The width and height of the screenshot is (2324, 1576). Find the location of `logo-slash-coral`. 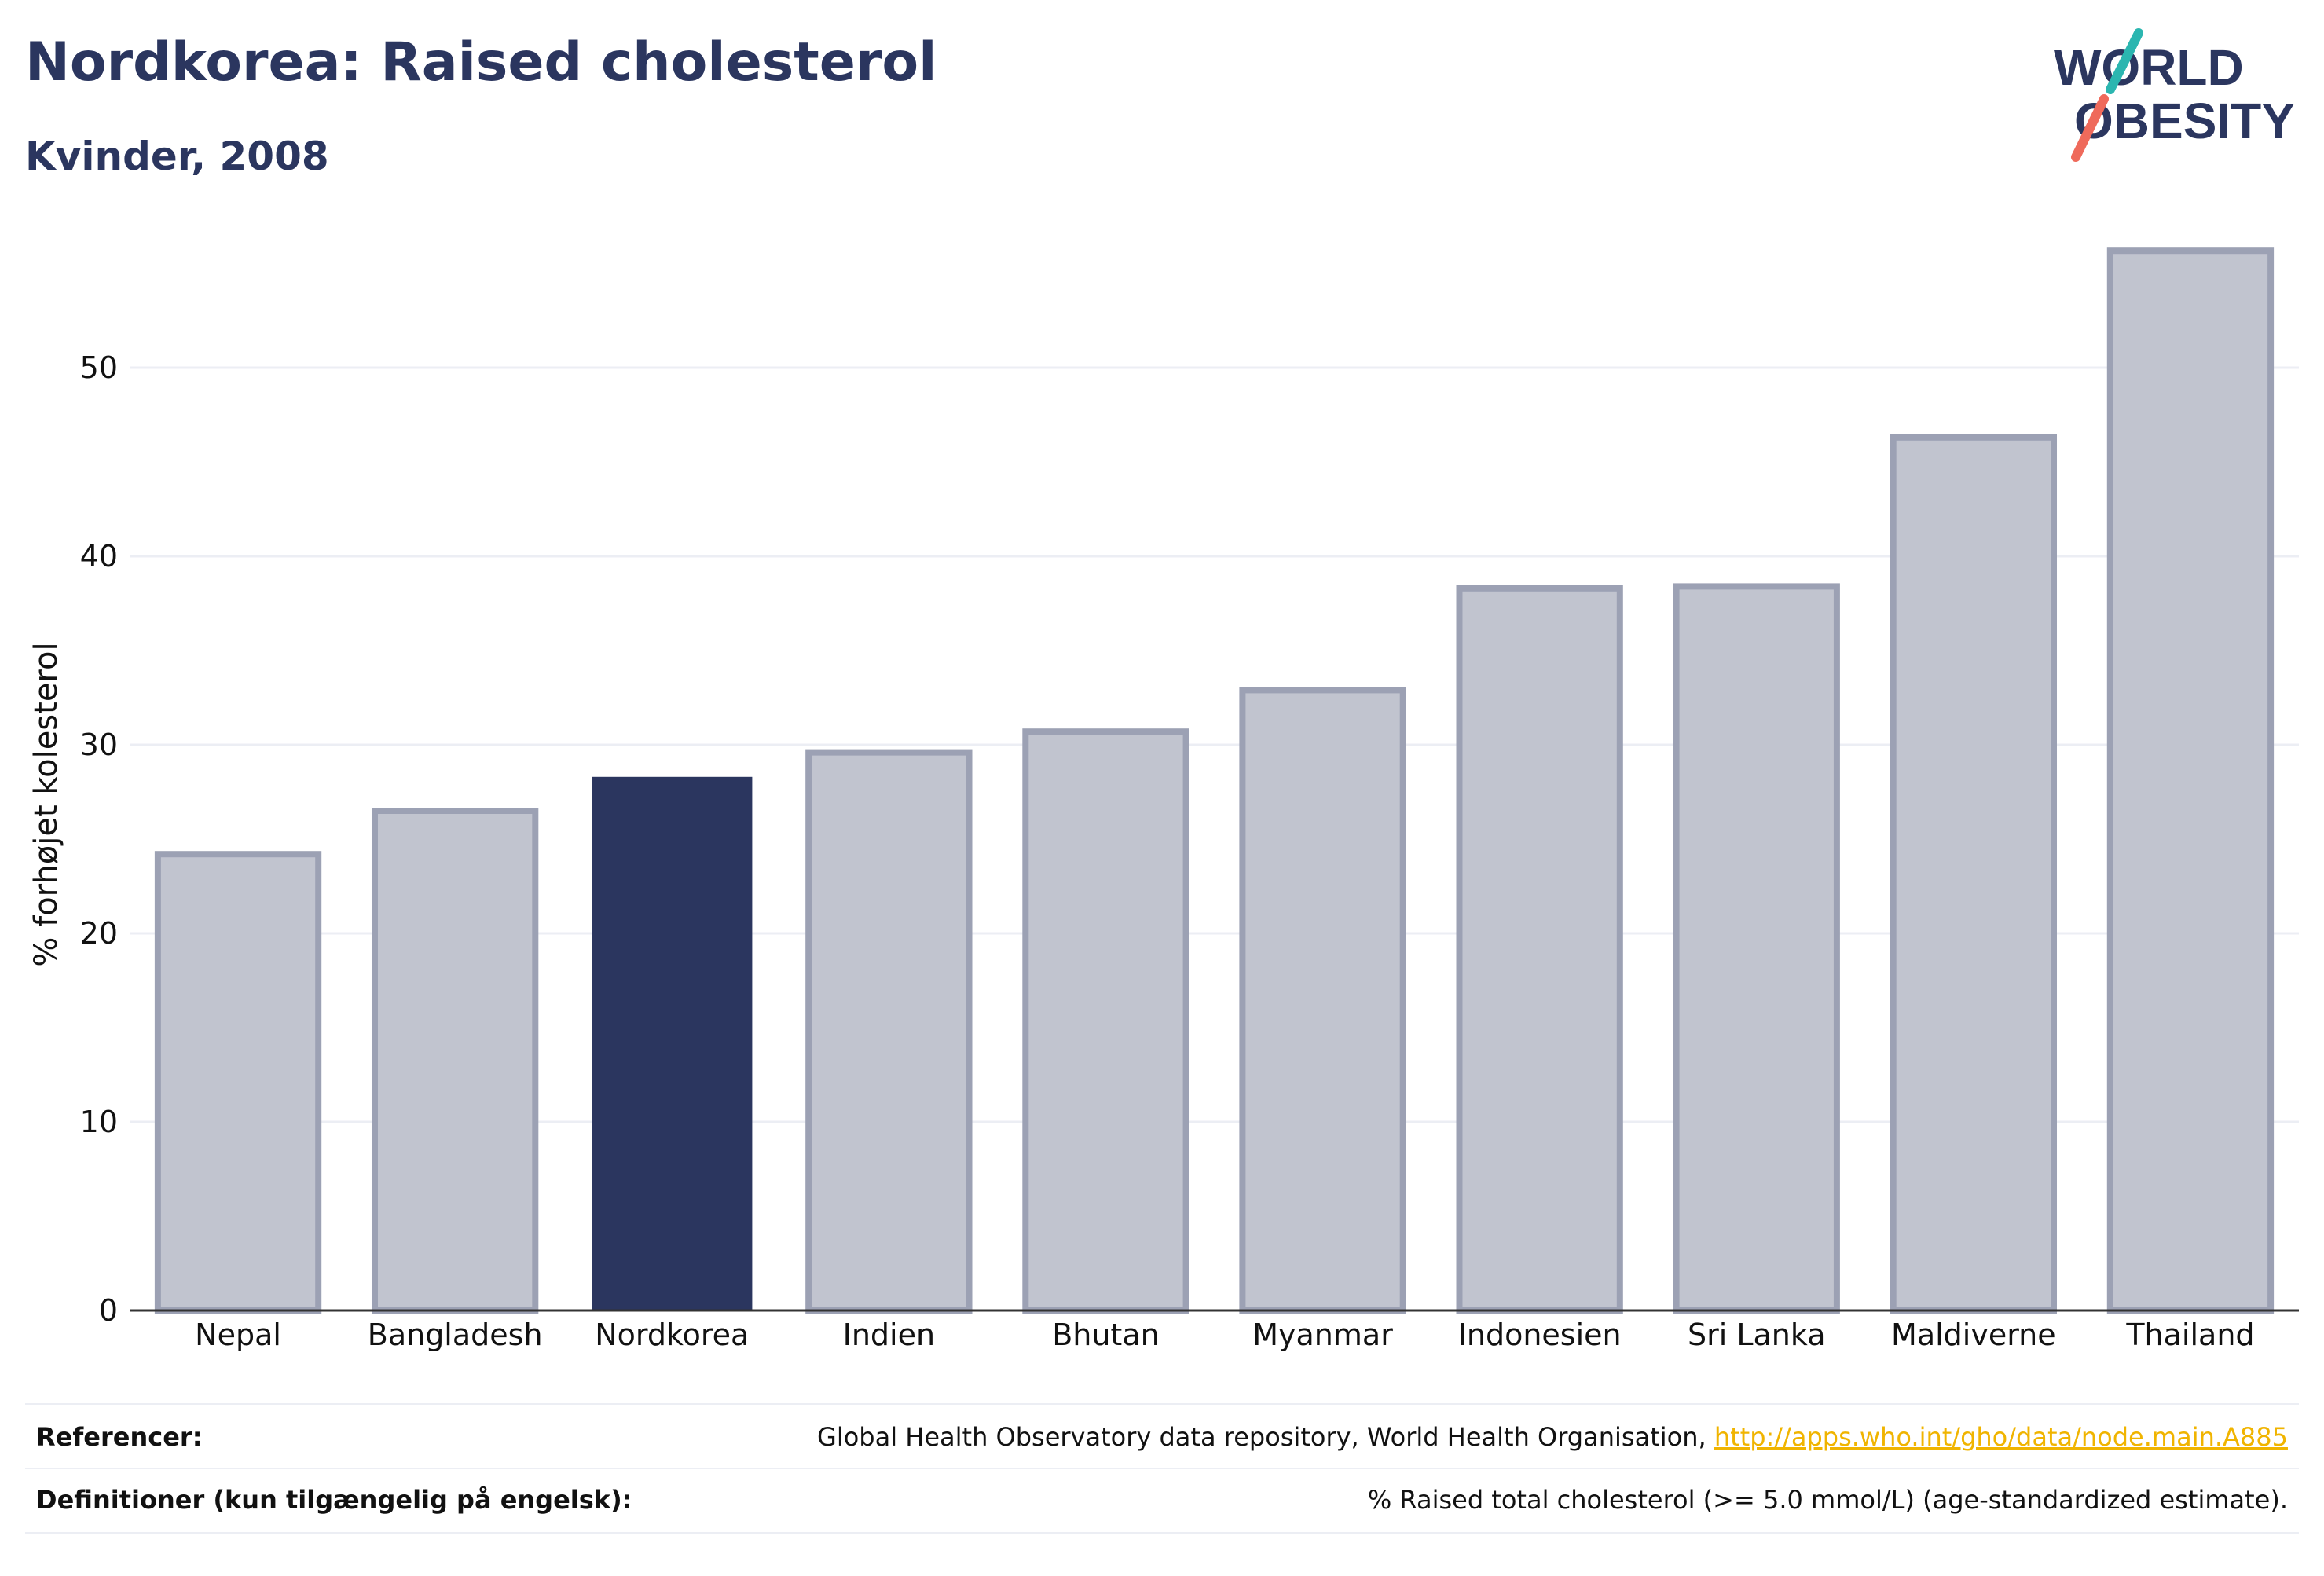

logo-slash-coral is located at coordinates (2090, 128).